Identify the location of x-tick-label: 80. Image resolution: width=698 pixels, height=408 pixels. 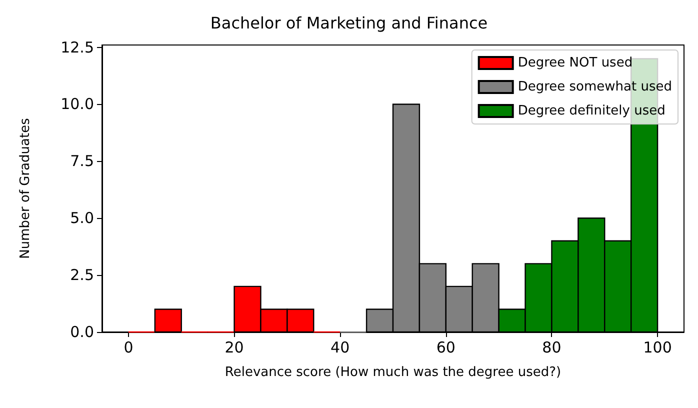
(552, 347).